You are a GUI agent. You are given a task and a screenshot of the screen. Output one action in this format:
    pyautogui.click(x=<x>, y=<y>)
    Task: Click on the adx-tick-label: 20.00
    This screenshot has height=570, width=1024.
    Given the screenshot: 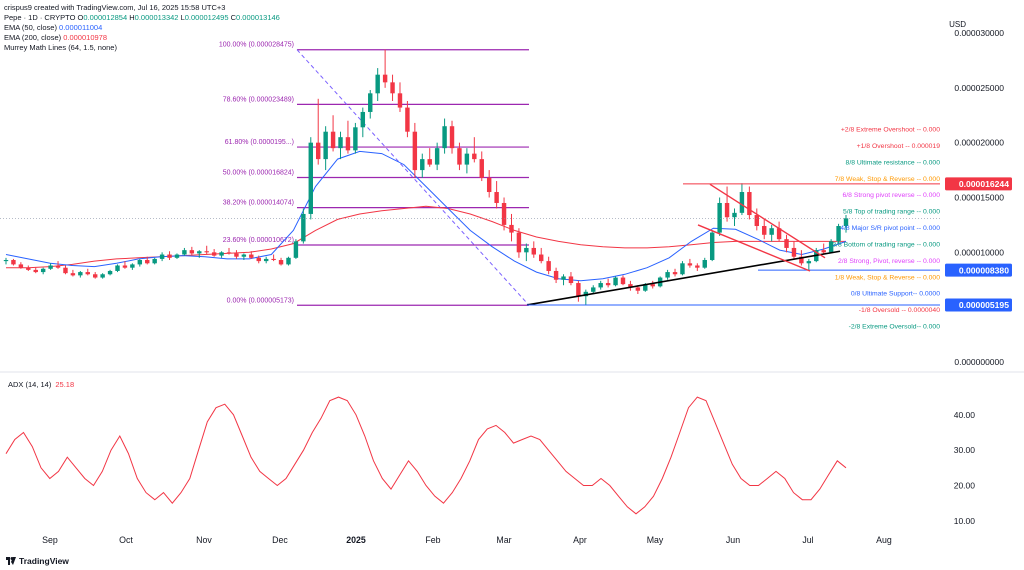 What is the action you would take?
    pyautogui.click(x=965, y=486)
    